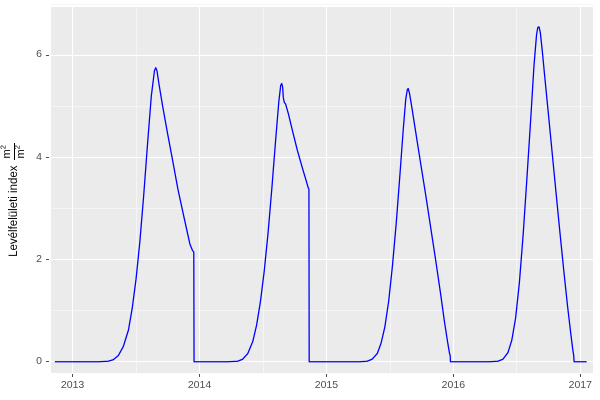 The width and height of the screenshot is (600, 400). What do you see at coordinates (453, 385) in the screenshot?
I see `x-axis-tick-label: 2016` at bounding box center [453, 385].